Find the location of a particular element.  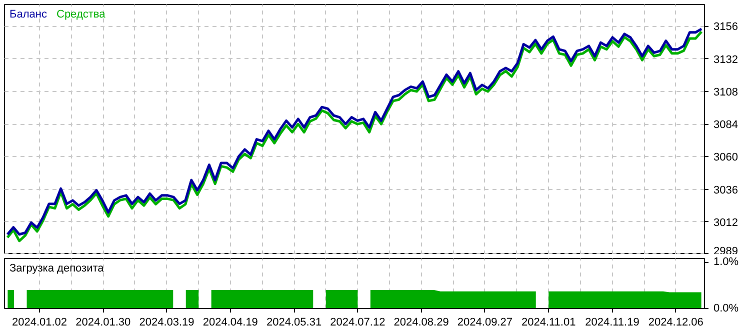

x-tick-label: 2024.01.02 is located at coordinates (40, 322).